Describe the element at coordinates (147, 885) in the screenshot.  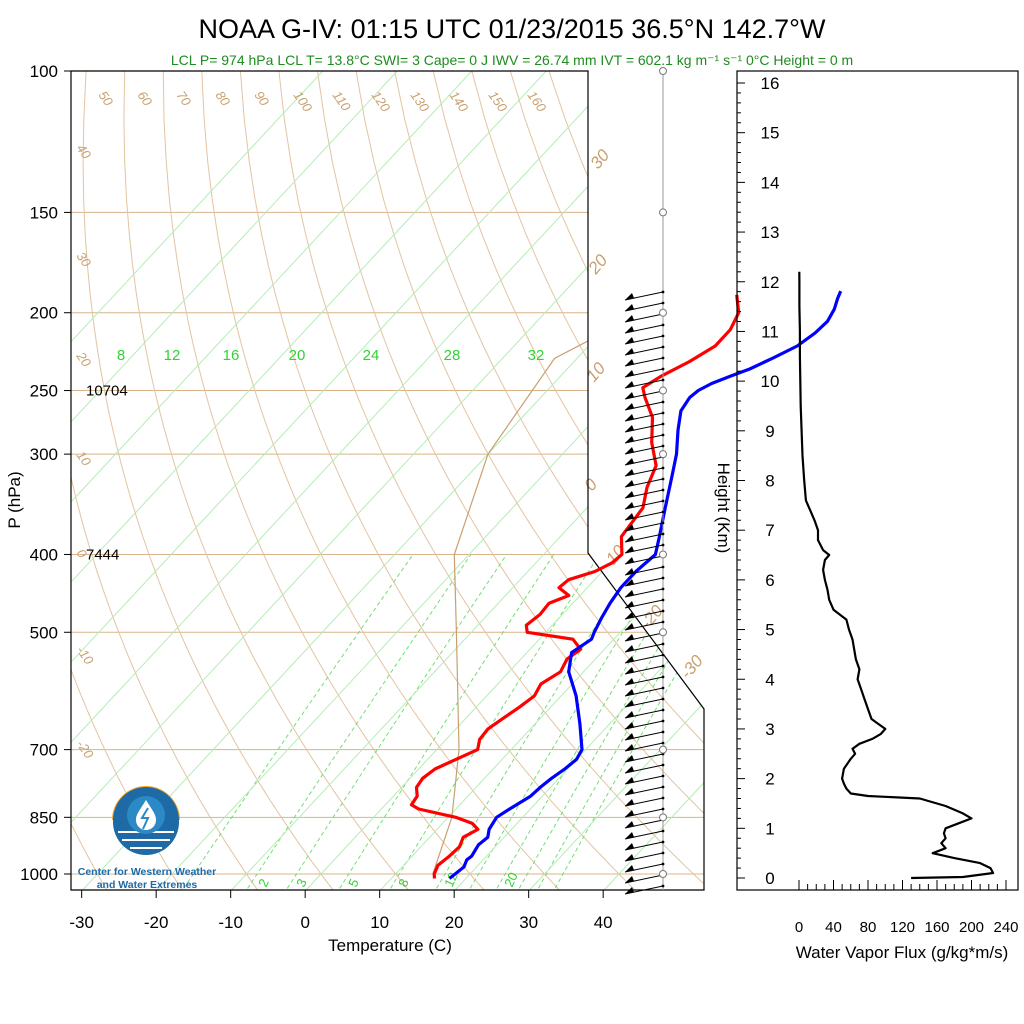
I see `logo-line-2: and Water Extremes` at that location.